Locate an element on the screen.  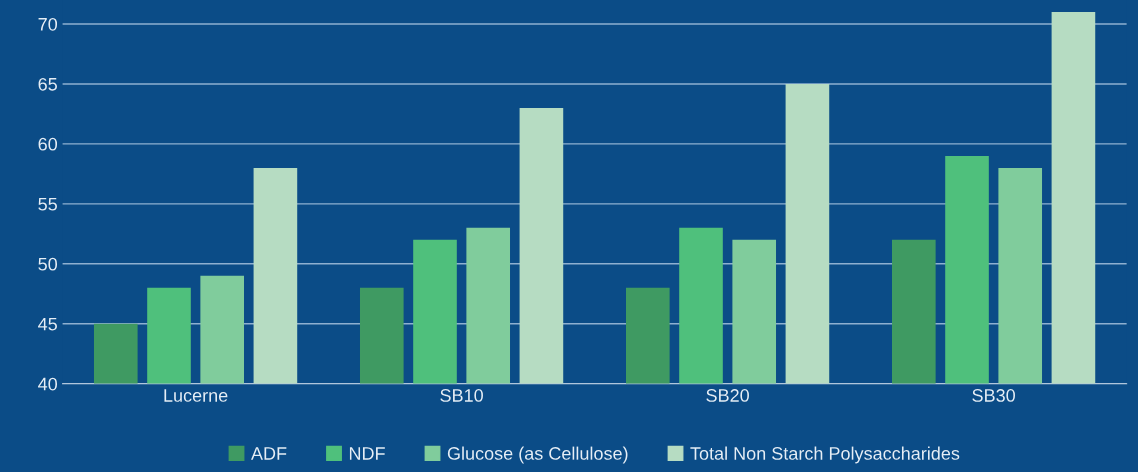
x-tick-label: SB20 is located at coordinates (727, 395).